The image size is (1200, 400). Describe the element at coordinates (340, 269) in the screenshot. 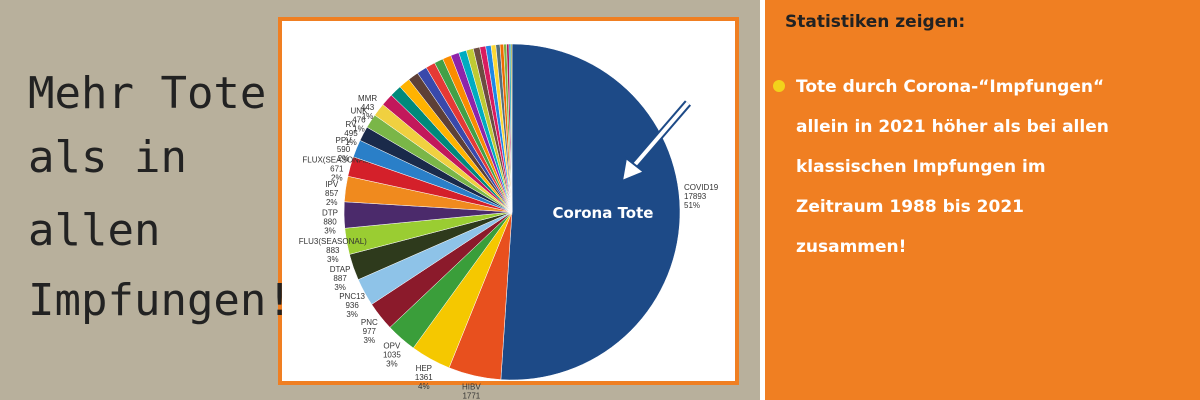

I see `slice-label: DTAP` at that location.